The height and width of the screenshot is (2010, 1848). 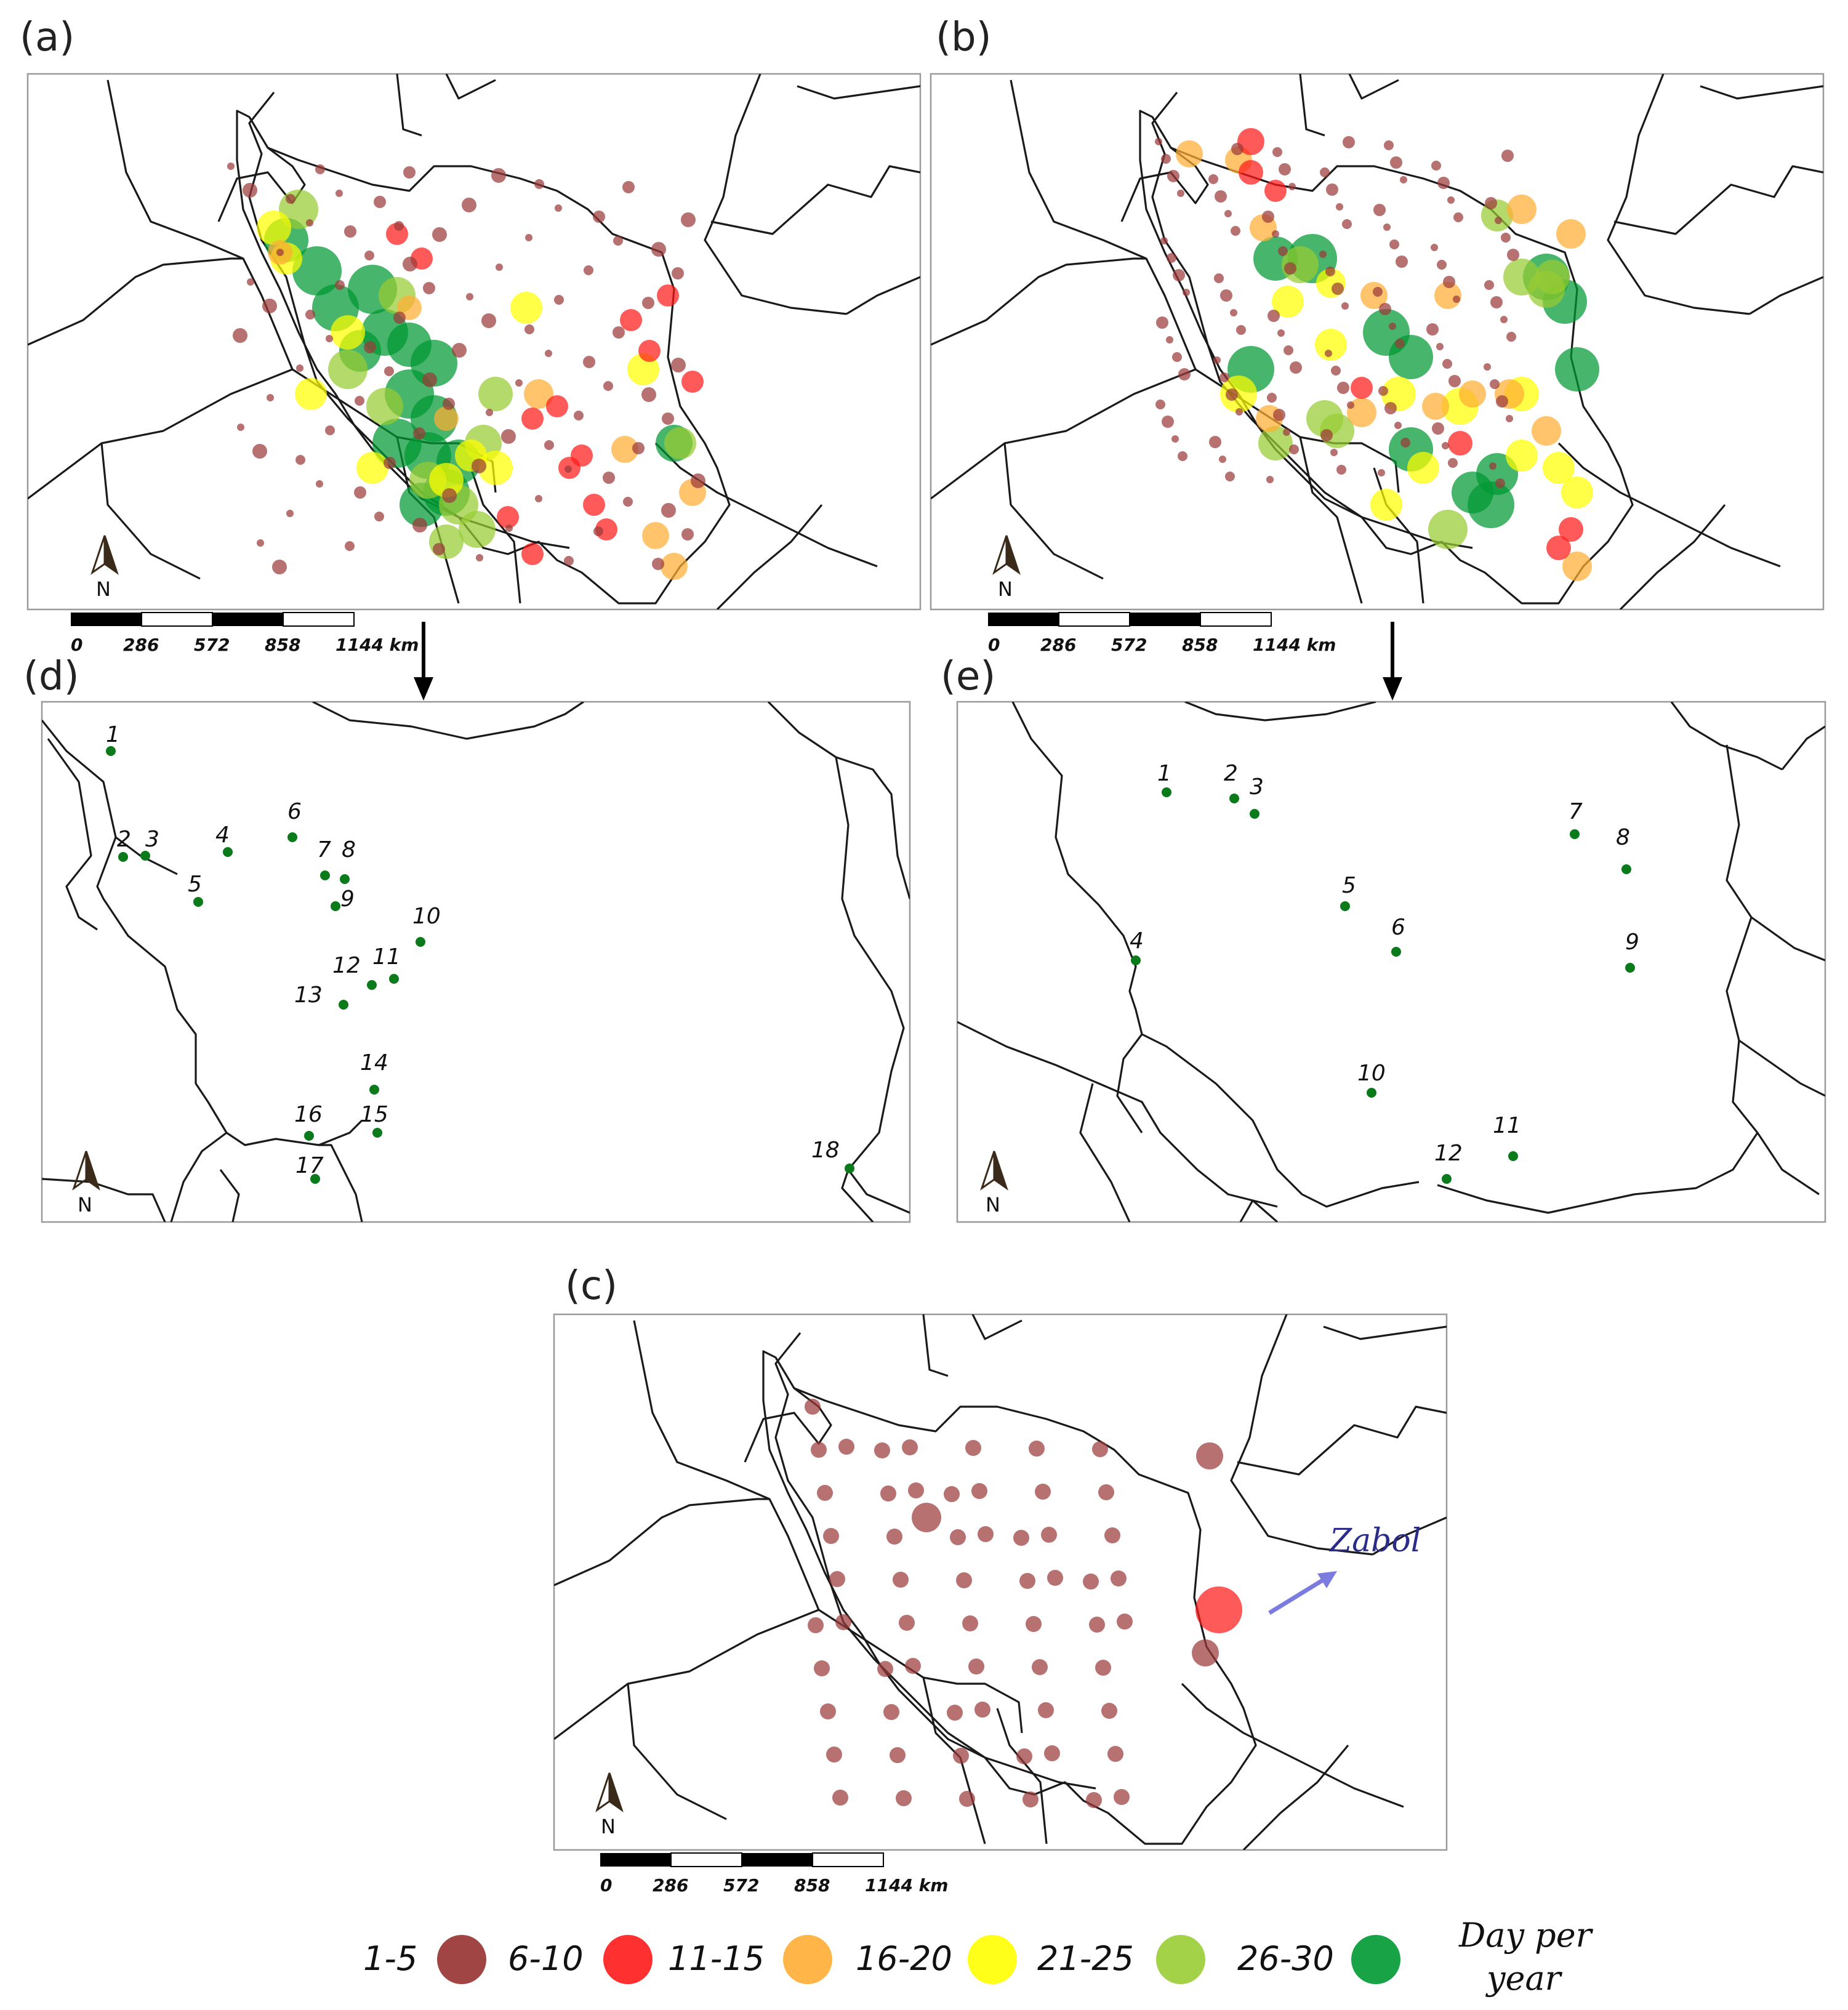 What do you see at coordinates (51, 676) in the screenshot?
I see `panel-d-label: (d)` at bounding box center [51, 676].